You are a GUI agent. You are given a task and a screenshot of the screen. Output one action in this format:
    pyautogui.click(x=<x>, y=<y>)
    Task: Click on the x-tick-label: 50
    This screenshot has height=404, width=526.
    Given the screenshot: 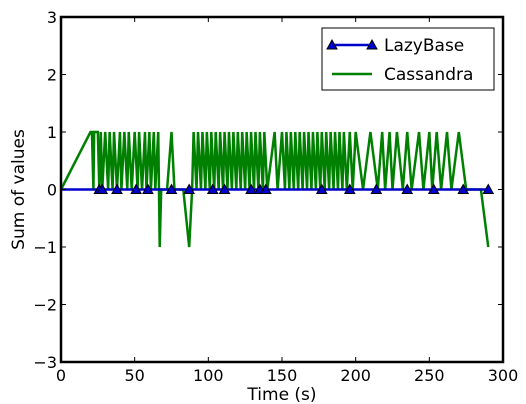 What is the action you would take?
    pyautogui.click(x=134, y=375)
    